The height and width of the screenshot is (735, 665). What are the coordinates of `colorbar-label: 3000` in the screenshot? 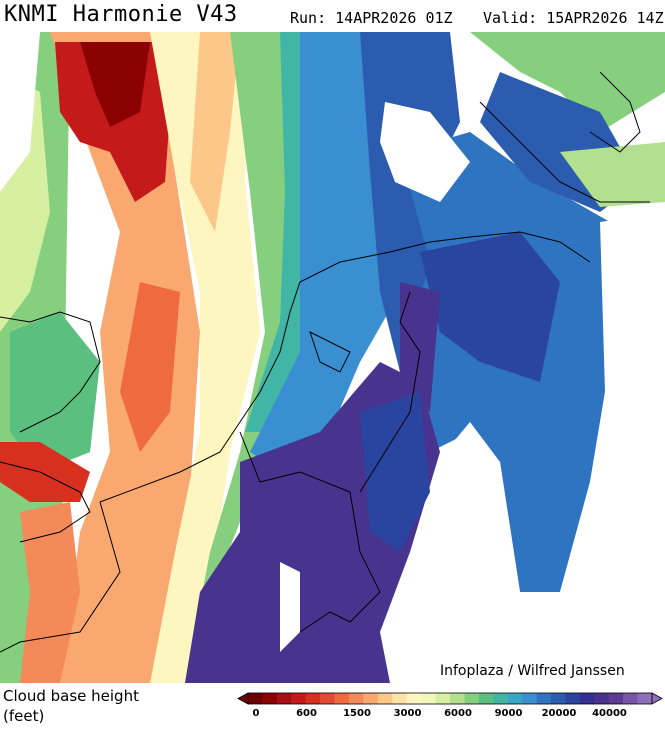 It's located at (408, 713).